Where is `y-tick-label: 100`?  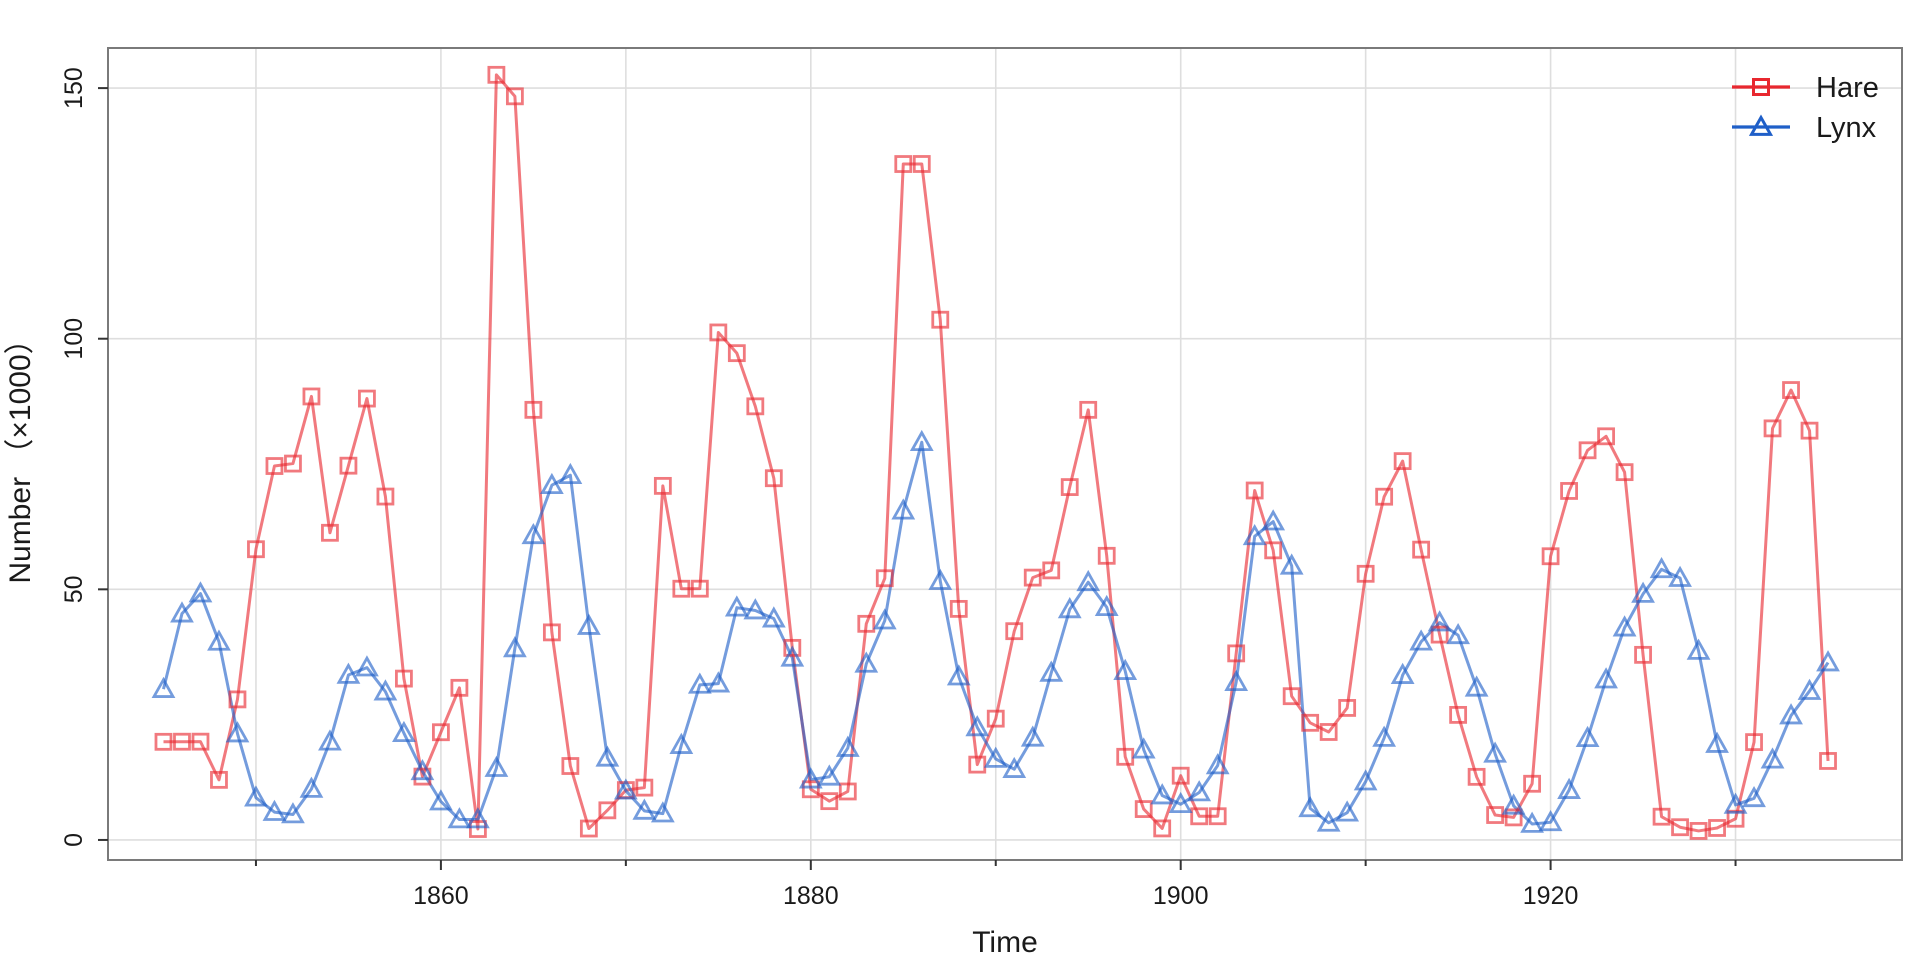 y-tick-label: 100 is located at coordinates (74, 339).